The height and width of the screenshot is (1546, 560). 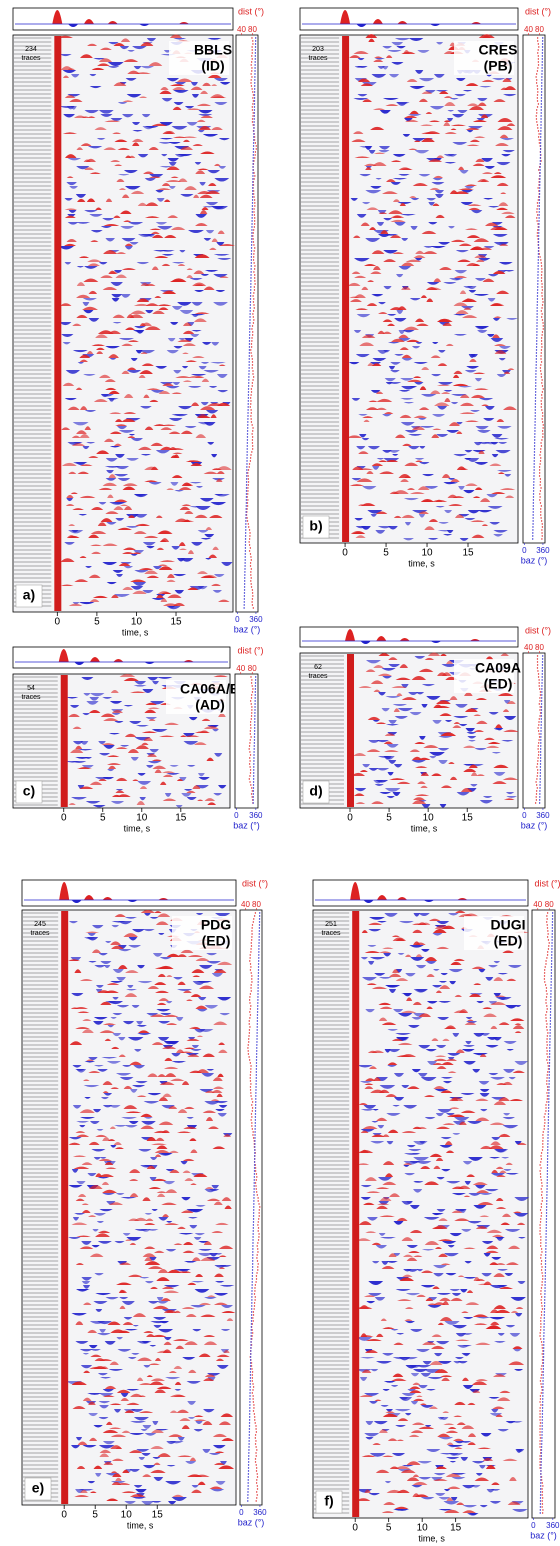 What do you see at coordinates (240, 668) in the screenshot?
I see `dist-tick-label: 40` at bounding box center [240, 668].